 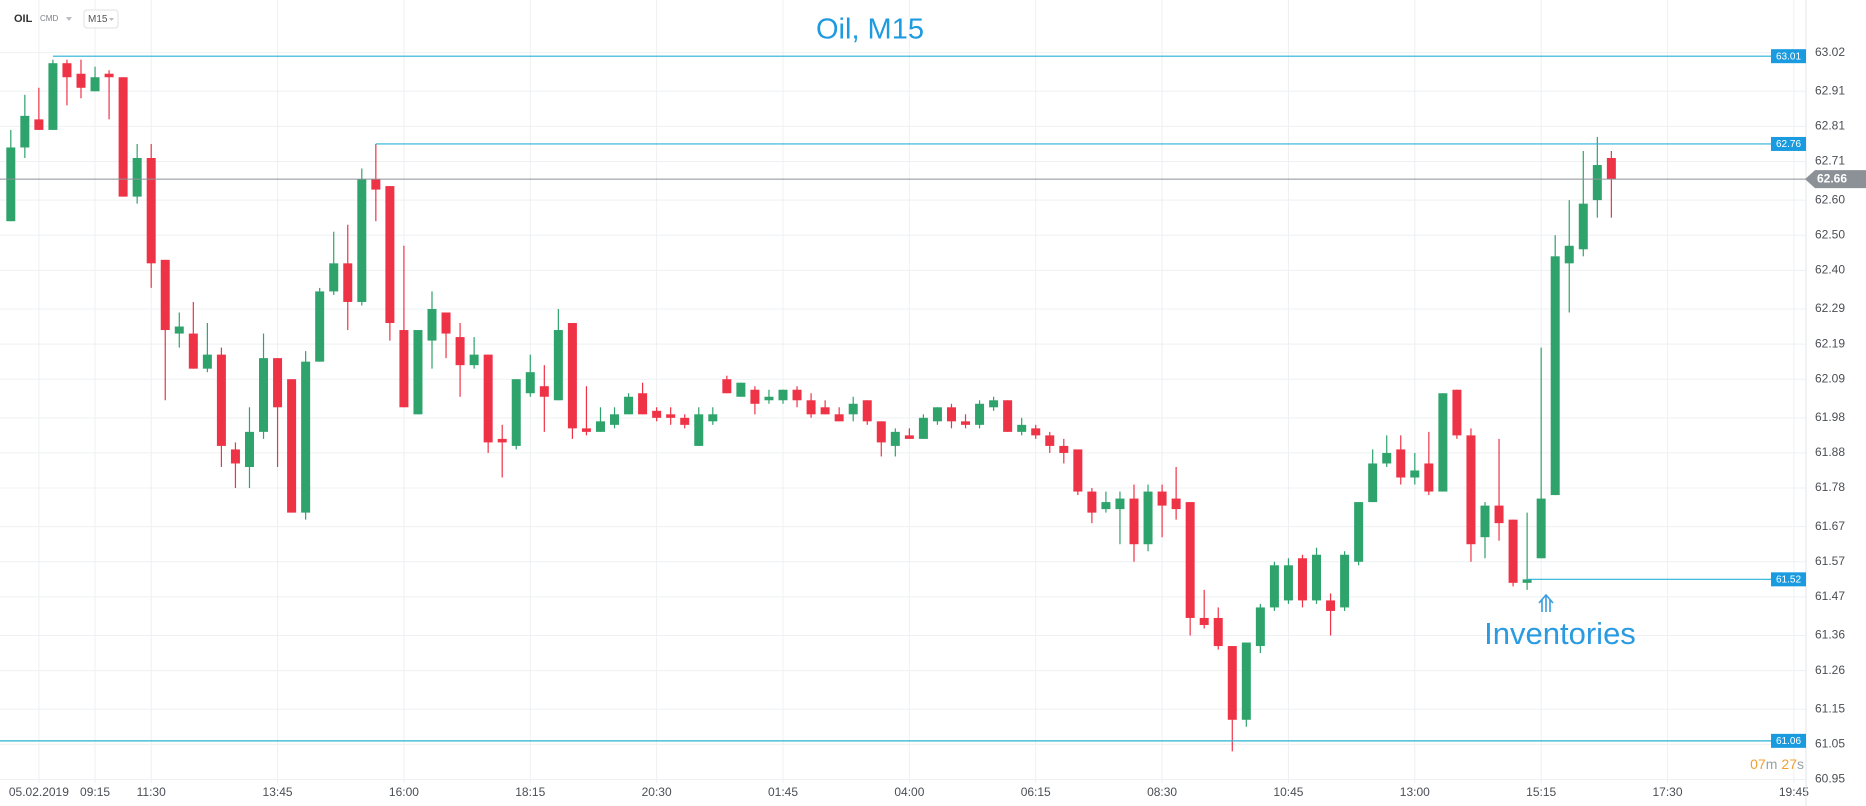 What do you see at coordinates (151, 792) in the screenshot?
I see `x-tick-label: 11:30` at bounding box center [151, 792].